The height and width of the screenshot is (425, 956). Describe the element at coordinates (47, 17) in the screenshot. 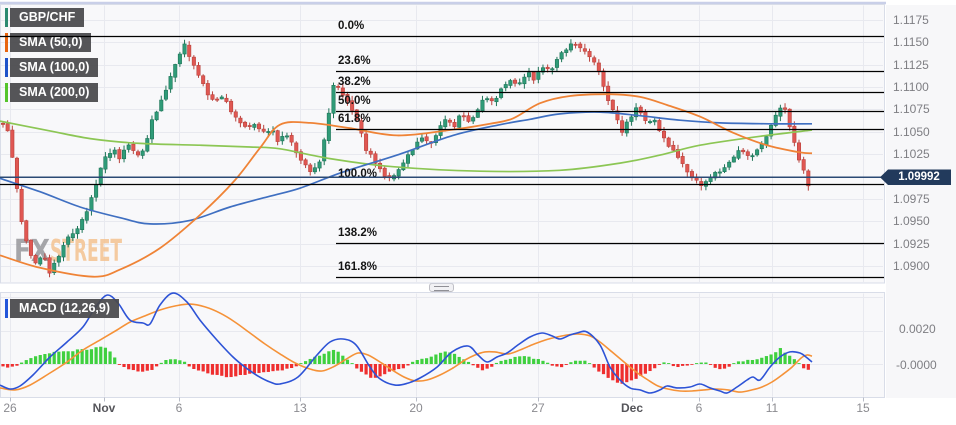

I see `legend-label: GBP/CHF` at that location.